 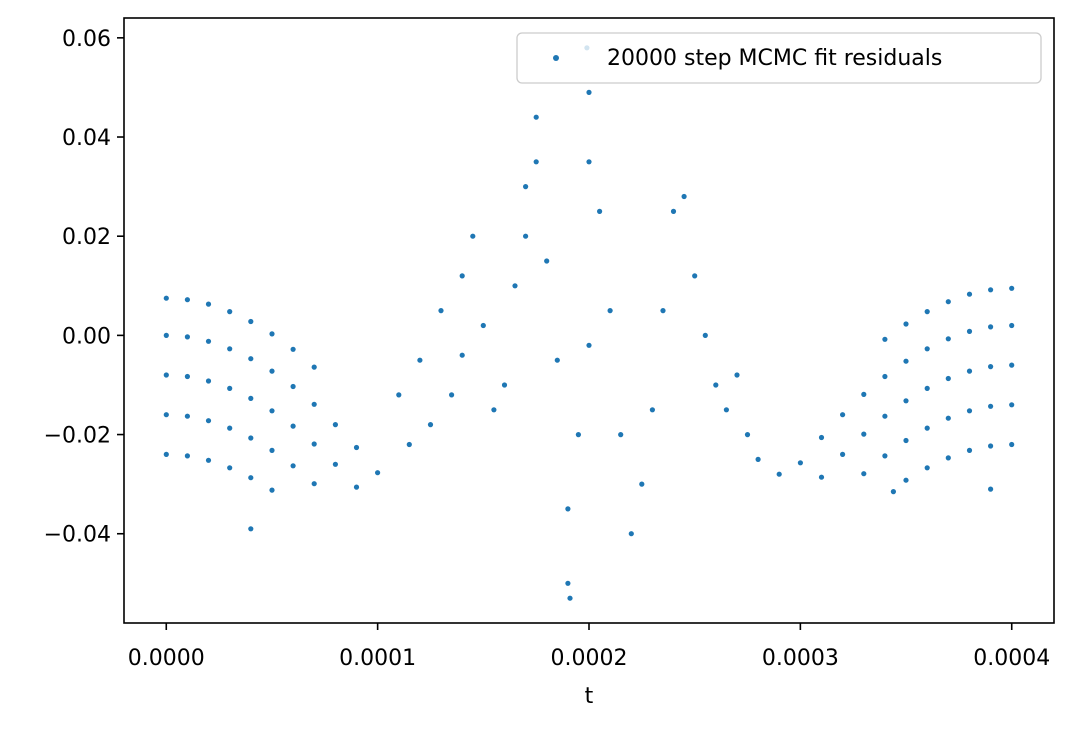 I want to click on y-axis: −0.04 −0.02 0.00 0.02 0.04 0.06, so click(x=84, y=287).